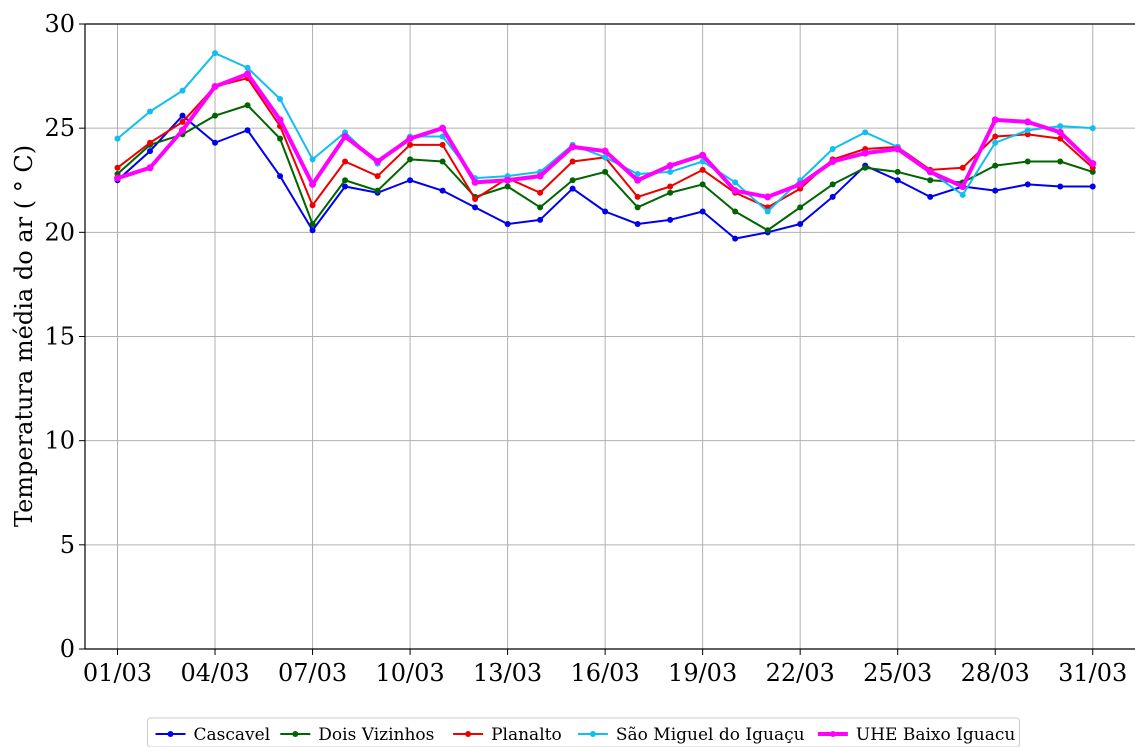  Describe the element at coordinates (59, 24) in the screenshot. I see `y-tick-label: 30` at that location.